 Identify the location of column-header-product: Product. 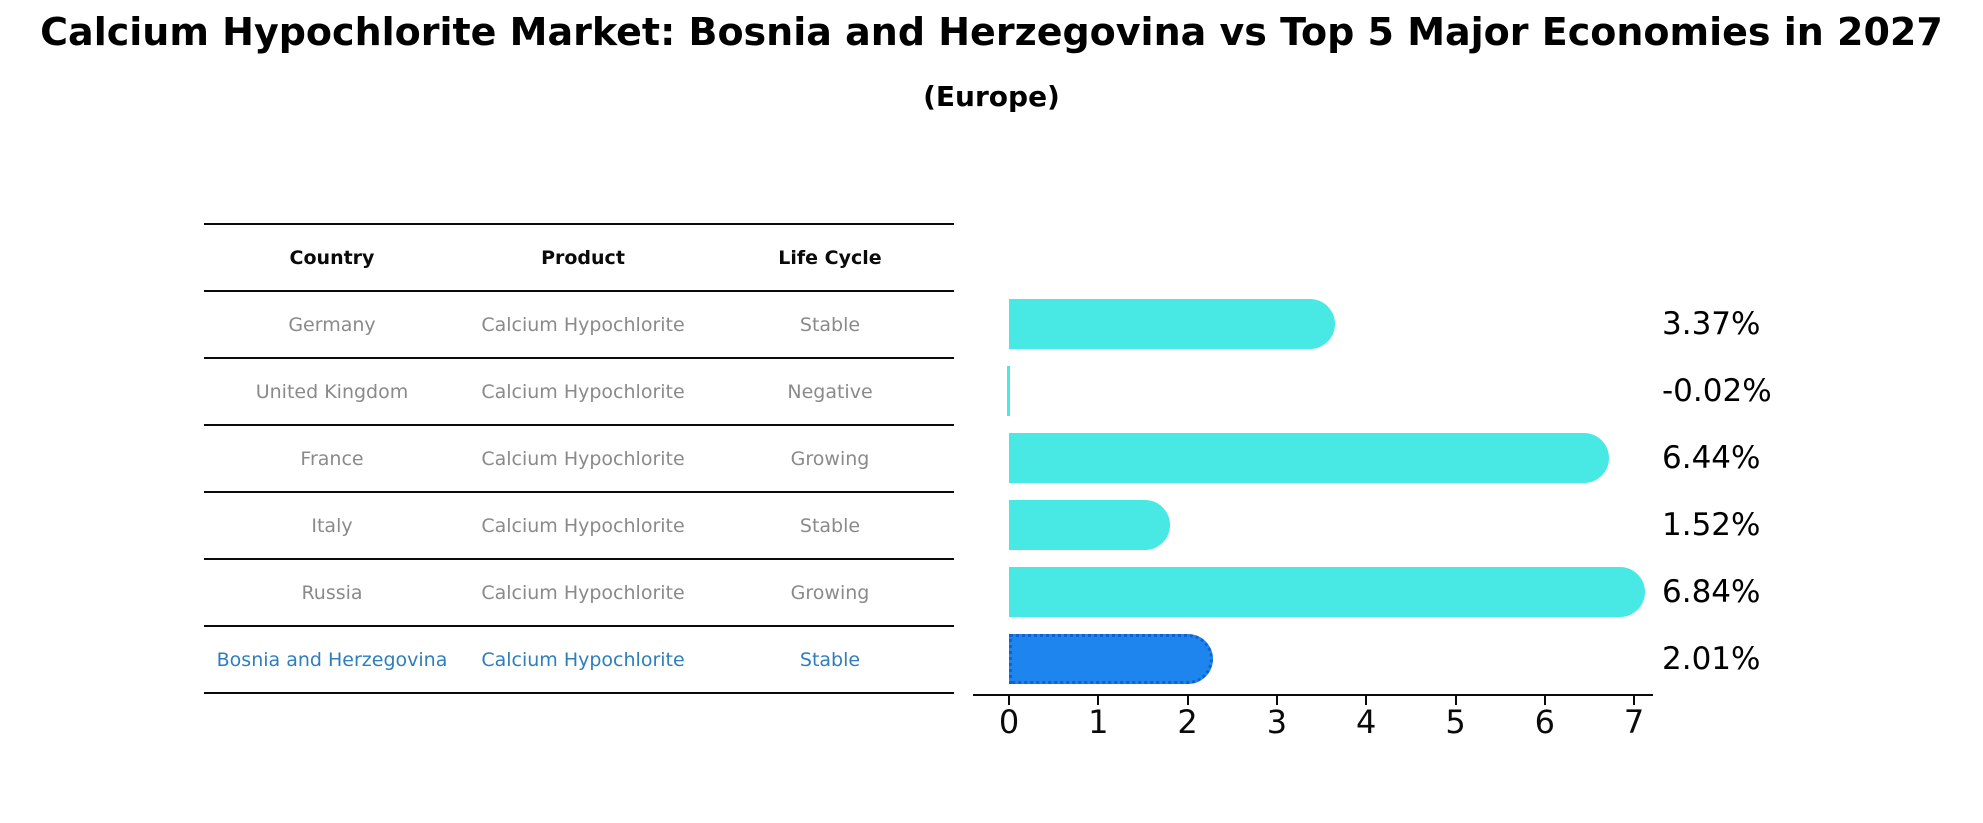
(583, 257).